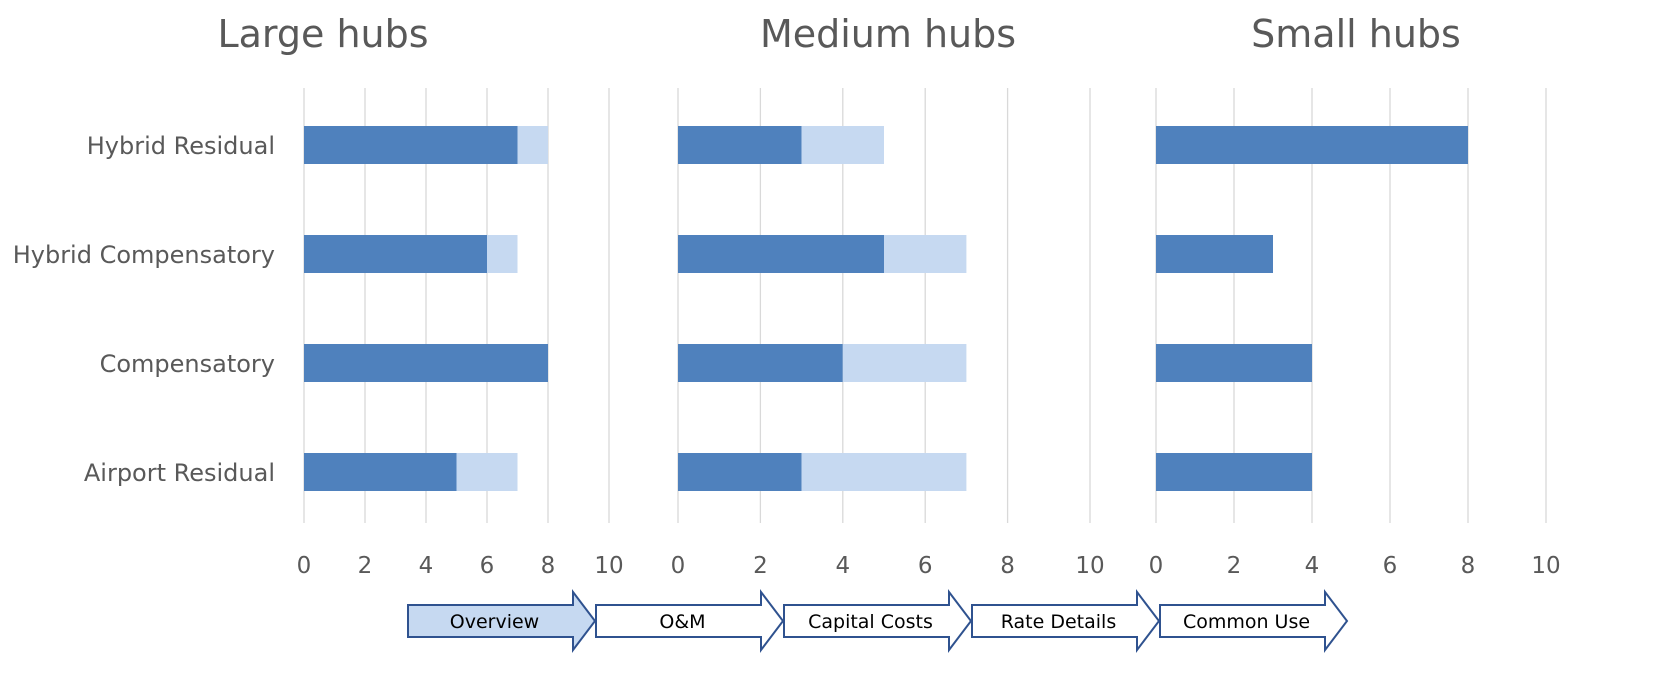 This screenshot has width=1669, height=684. What do you see at coordinates (144, 255) in the screenshot?
I see `category-label: Hybrid Compensatory` at bounding box center [144, 255].